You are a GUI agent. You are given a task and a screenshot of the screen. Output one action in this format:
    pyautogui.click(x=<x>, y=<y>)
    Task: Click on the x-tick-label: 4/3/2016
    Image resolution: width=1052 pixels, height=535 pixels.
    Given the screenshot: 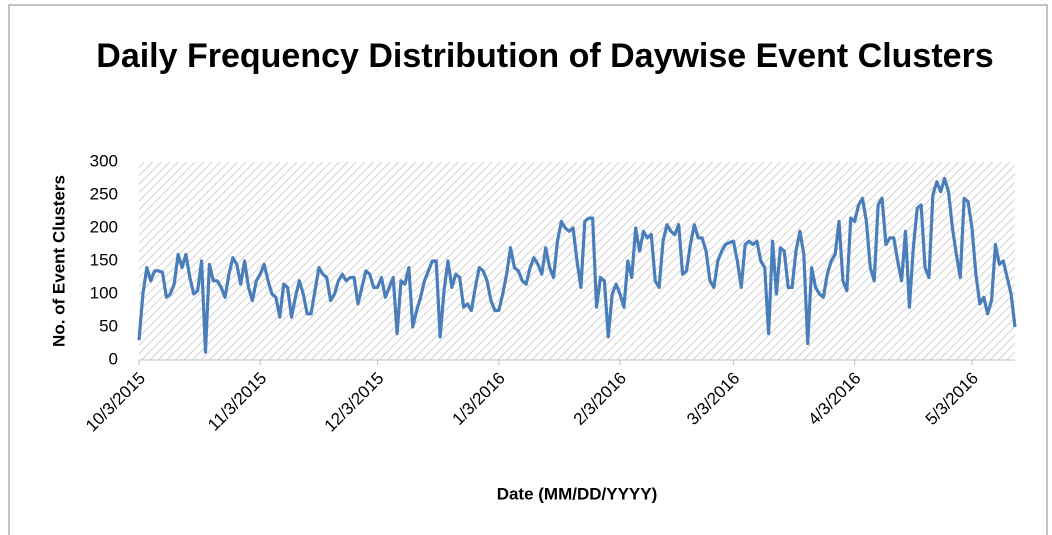 What is the action you would take?
    pyautogui.click(x=834, y=399)
    